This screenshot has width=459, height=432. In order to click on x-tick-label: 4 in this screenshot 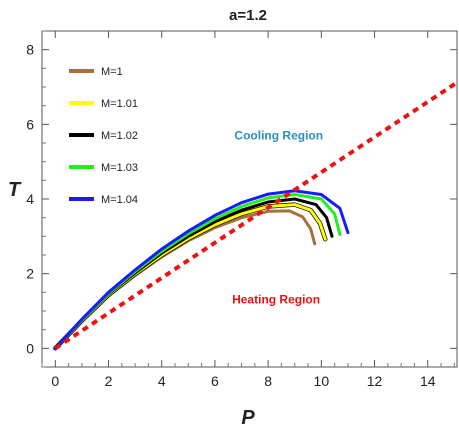, I will do `click(162, 381)`.